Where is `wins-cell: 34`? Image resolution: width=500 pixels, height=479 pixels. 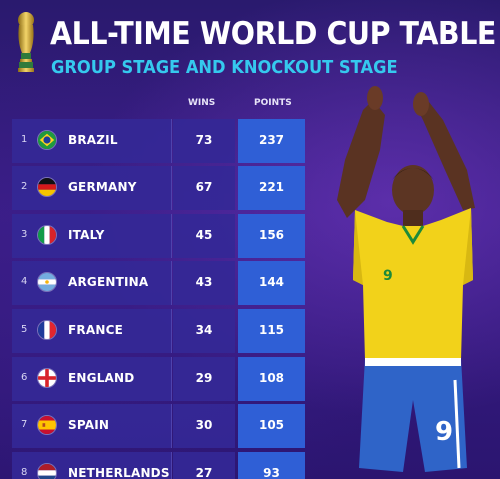
wins-cell: 34 is located at coordinates (204, 331).